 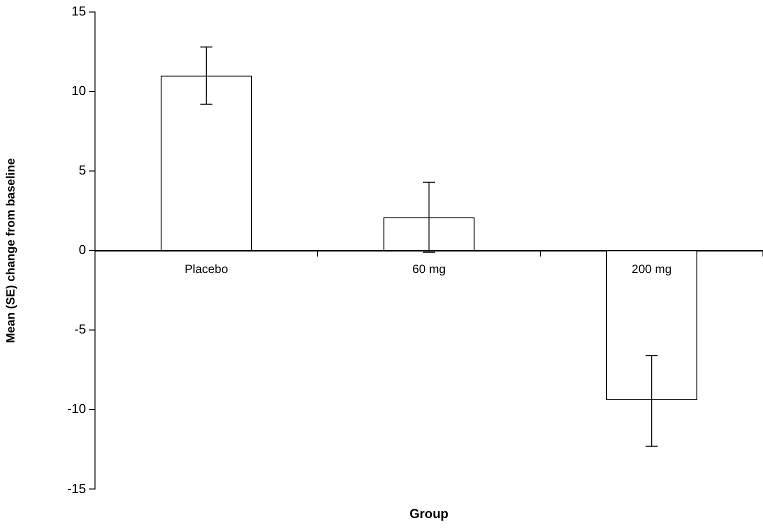 What do you see at coordinates (79, 90) in the screenshot?
I see `y-tick-label: 10` at bounding box center [79, 90].